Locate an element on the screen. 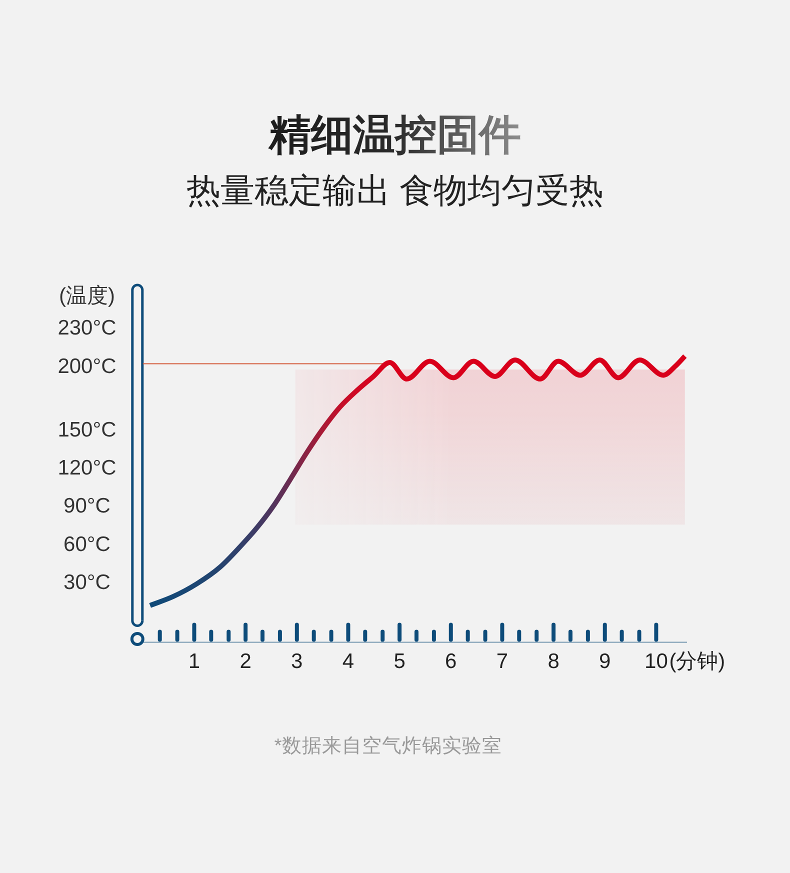 The image size is (790, 873). x-tick-label: 3 is located at coordinates (297, 661).